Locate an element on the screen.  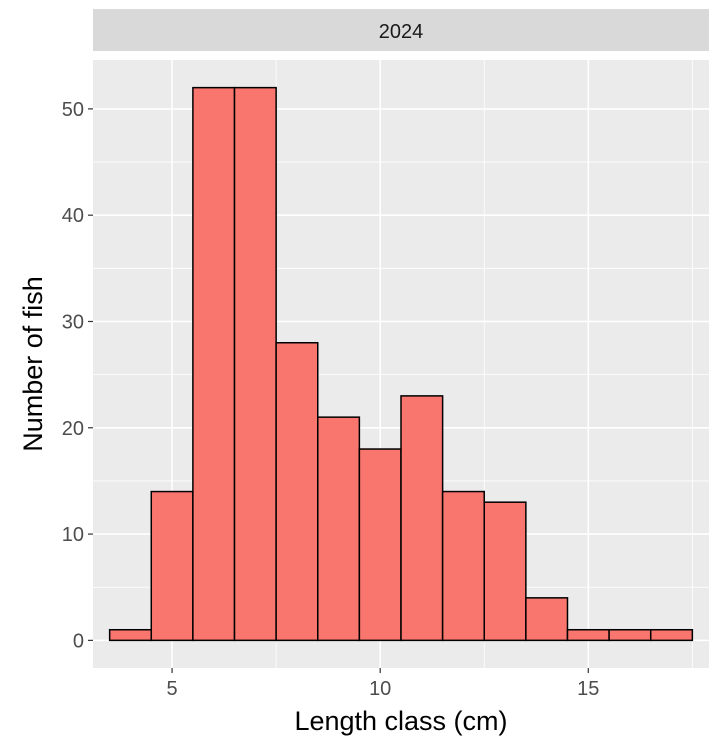
y-tick-label: 0 is located at coordinates (78, 641).